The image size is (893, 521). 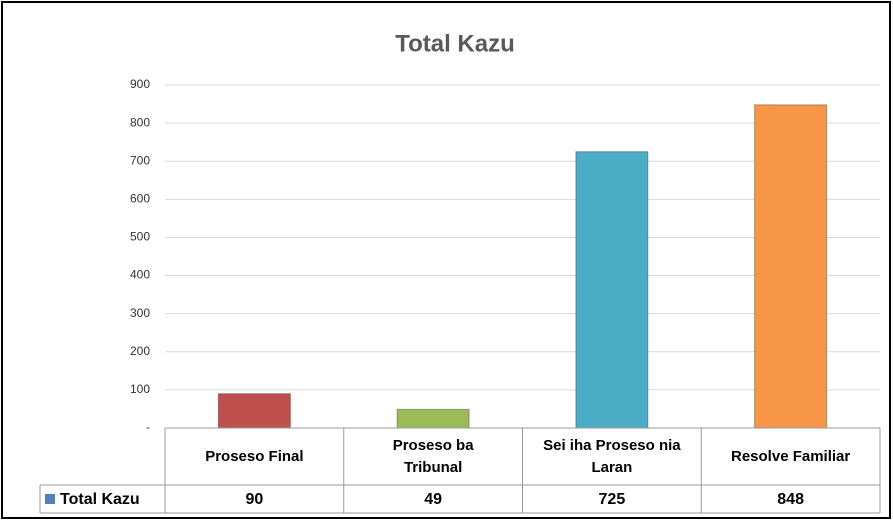 I want to click on x-tick-label: Proseso ba Tribunal, so click(x=433, y=456).